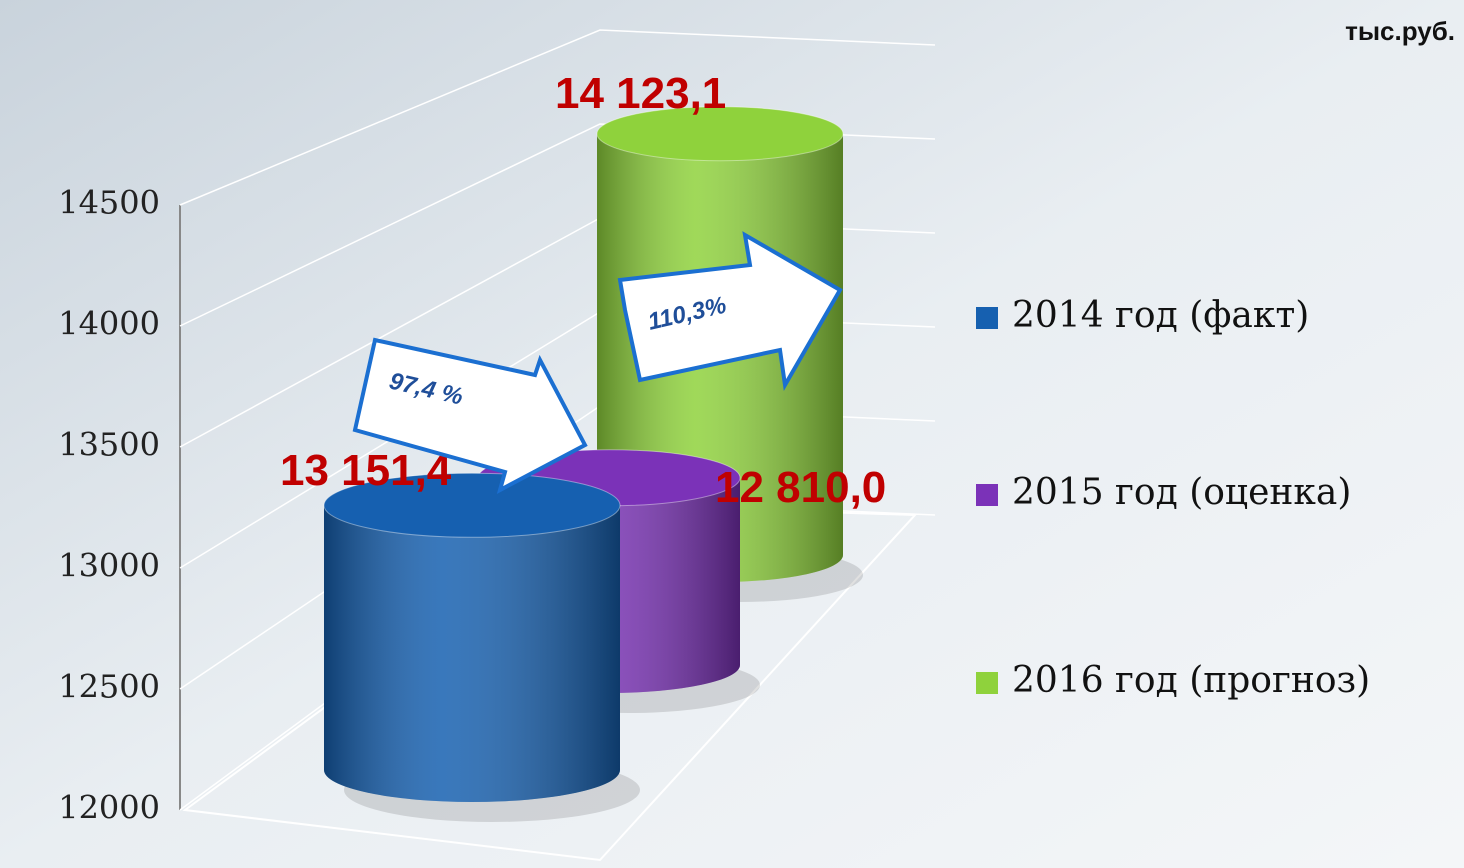 The height and width of the screenshot is (868, 1464). I want to click on value-label: 14 123,1, so click(640, 93).